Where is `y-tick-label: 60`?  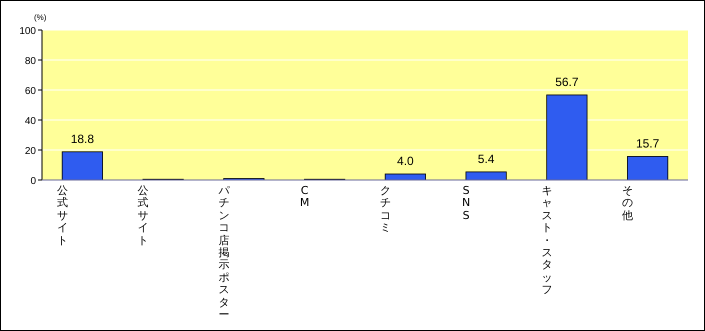 y-tick-label: 60 is located at coordinates (30, 91).